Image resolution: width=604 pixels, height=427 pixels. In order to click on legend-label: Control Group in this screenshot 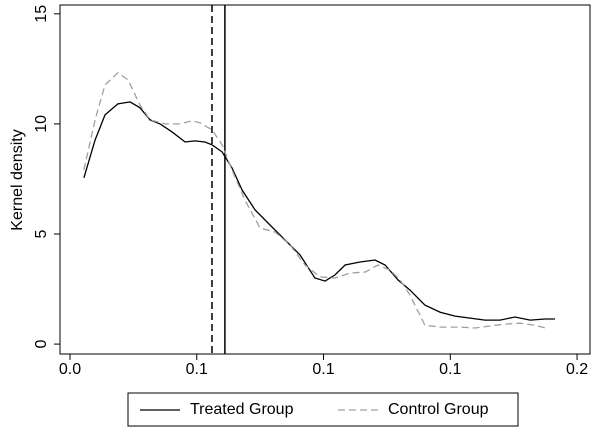, I will do `click(438, 409)`.